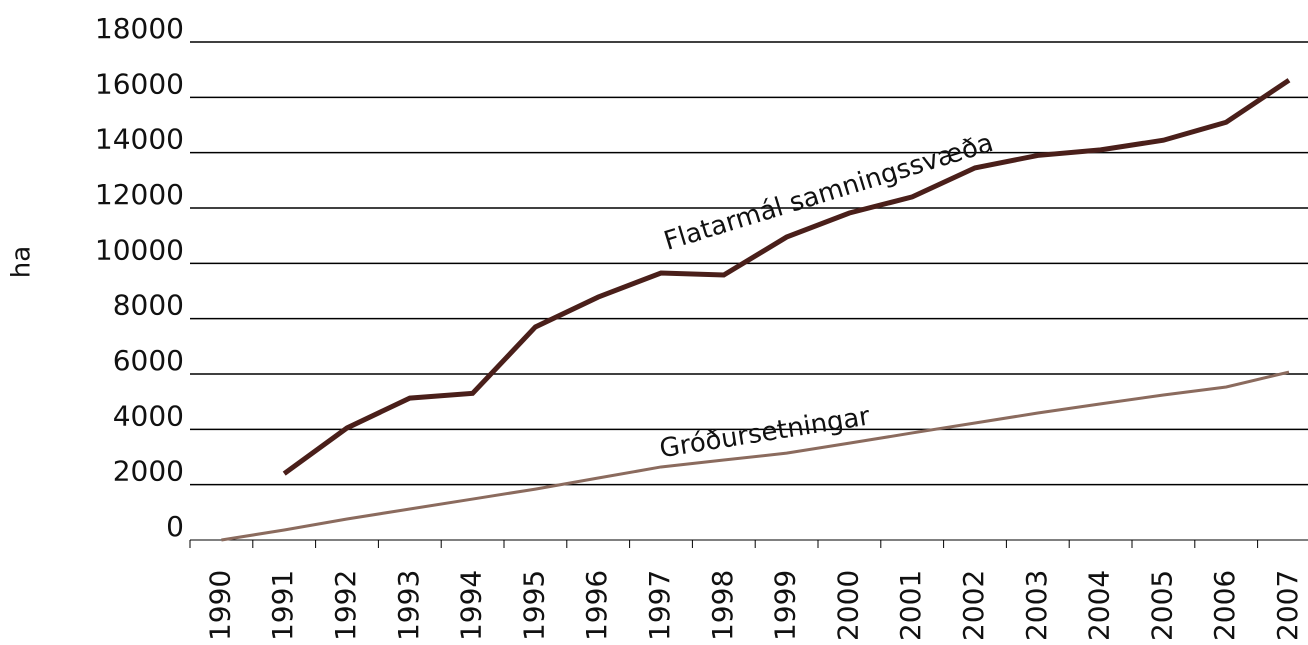 The width and height of the screenshot is (1308, 645). Describe the element at coordinates (828, 192) in the screenshot. I see `series-label: Flatarmál samningssvæða` at that location.